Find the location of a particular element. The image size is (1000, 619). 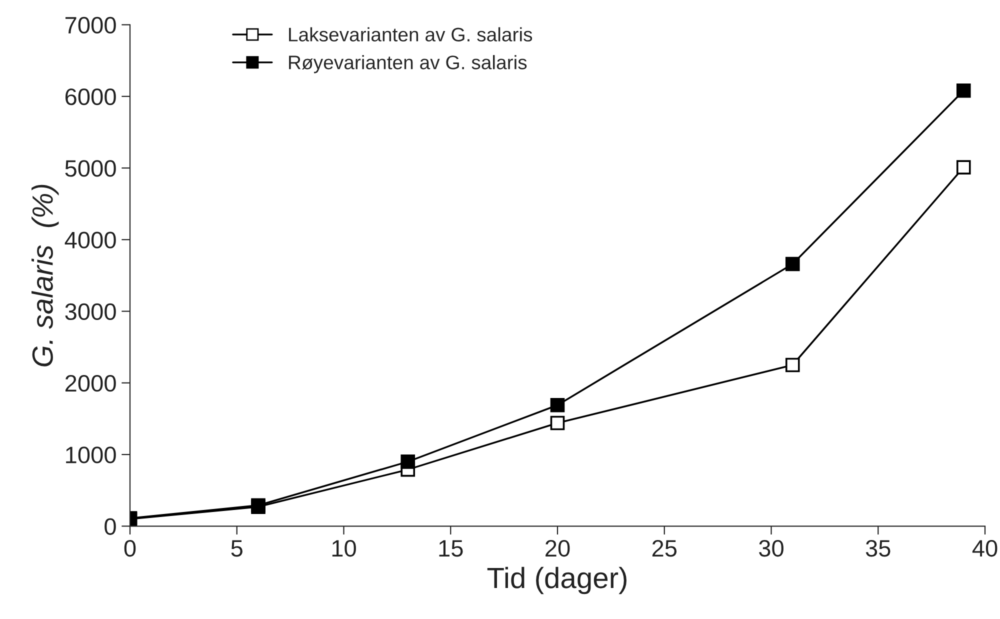

x-tick-label: 25 is located at coordinates (664, 548).